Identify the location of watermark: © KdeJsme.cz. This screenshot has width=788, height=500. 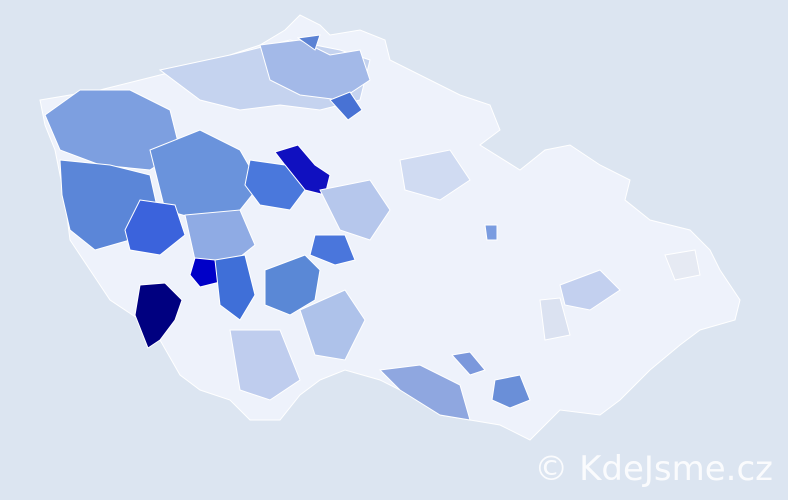
(653, 469).